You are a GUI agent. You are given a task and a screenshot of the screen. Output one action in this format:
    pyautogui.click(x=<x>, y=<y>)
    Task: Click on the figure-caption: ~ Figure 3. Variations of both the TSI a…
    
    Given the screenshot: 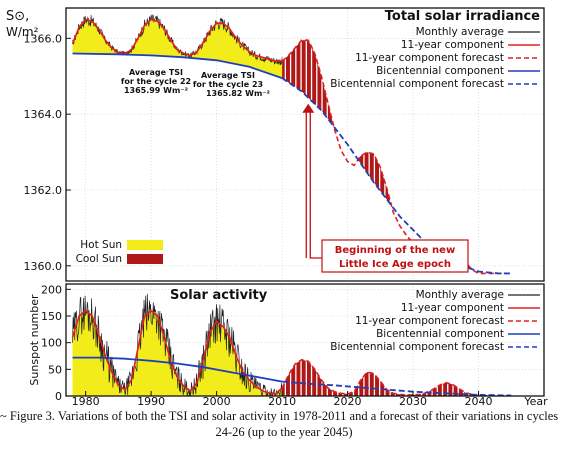 What is the action you would take?
    pyautogui.click(x=284, y=424)
    